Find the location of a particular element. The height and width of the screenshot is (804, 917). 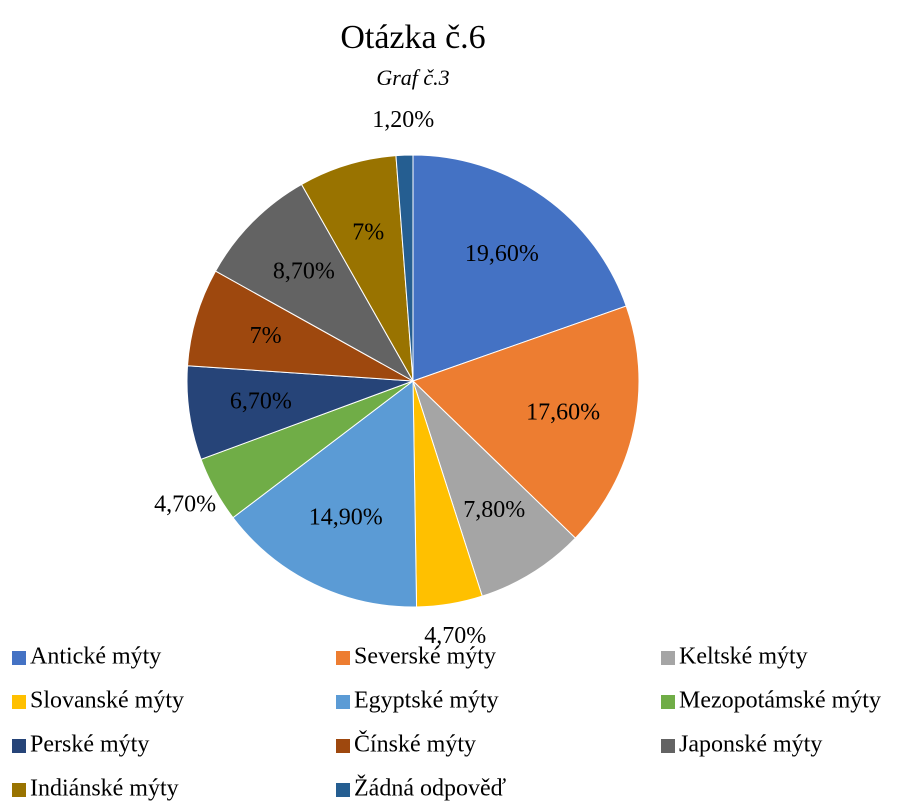

legend-label: Keltské mýty is located at coordinates (743, 657).